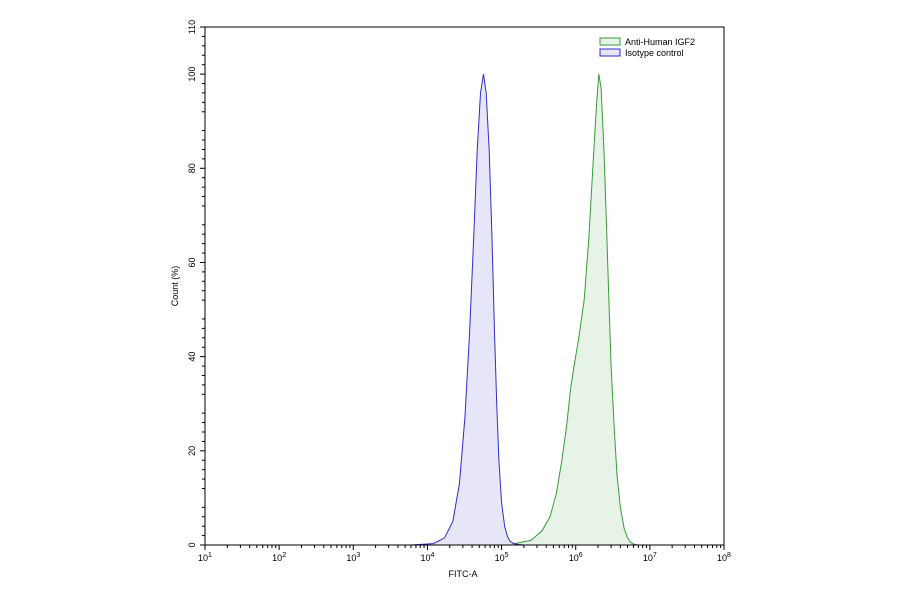 This screenshot has width=900, height=594. Describe the element at coordinates (353, 557) in the screenshot. I see `x-tick-label: 10³` at that location.